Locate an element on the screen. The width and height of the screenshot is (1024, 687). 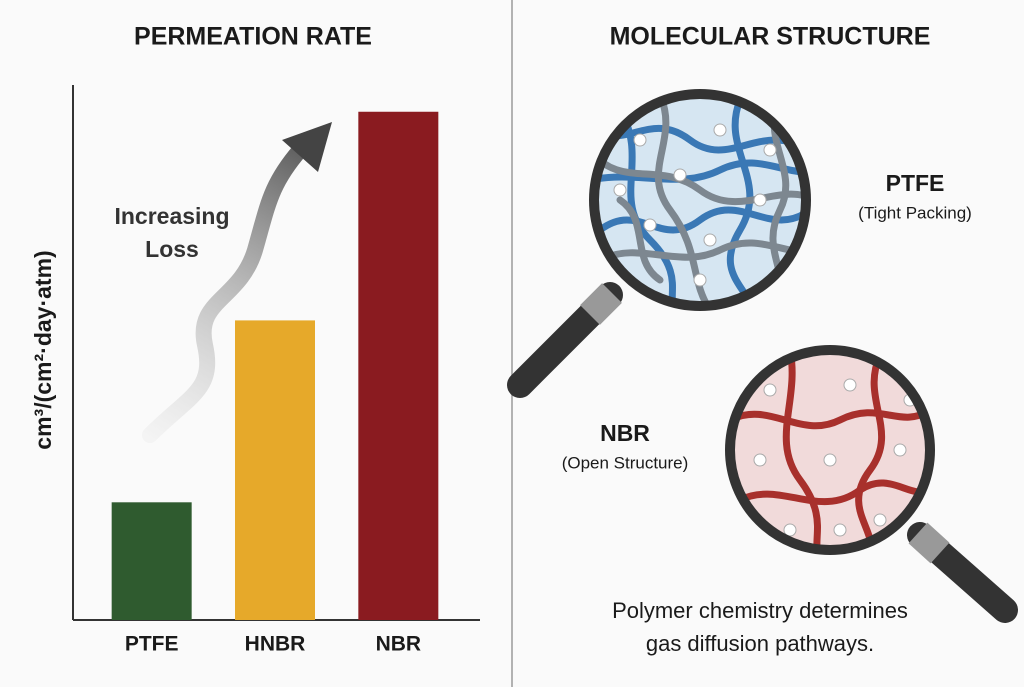
trend-arrow is located at coordinates (225, 292).